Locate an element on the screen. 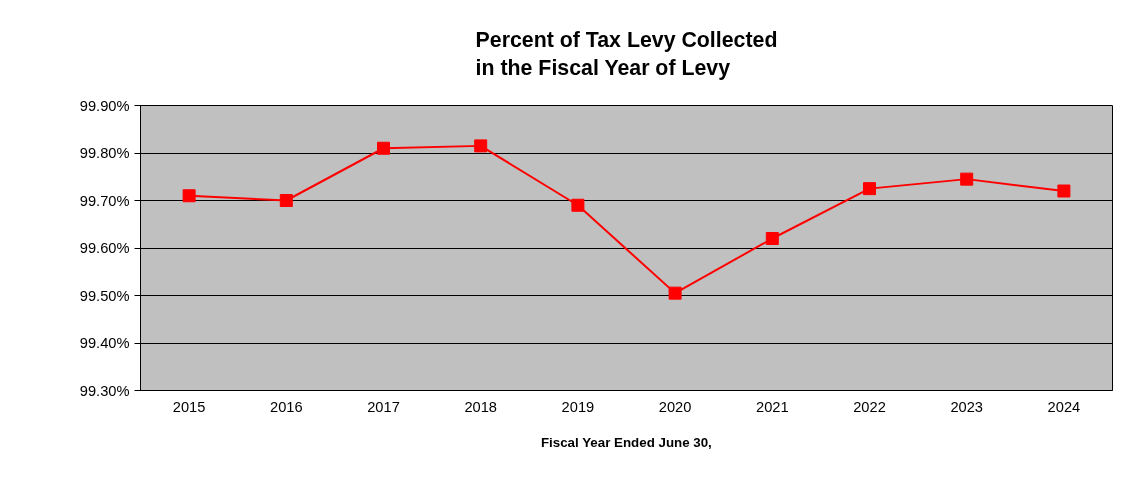 The height and width of the screenshot is (504, 1135). y-tick-label: 99.60% is located at coordinates (104, 248).